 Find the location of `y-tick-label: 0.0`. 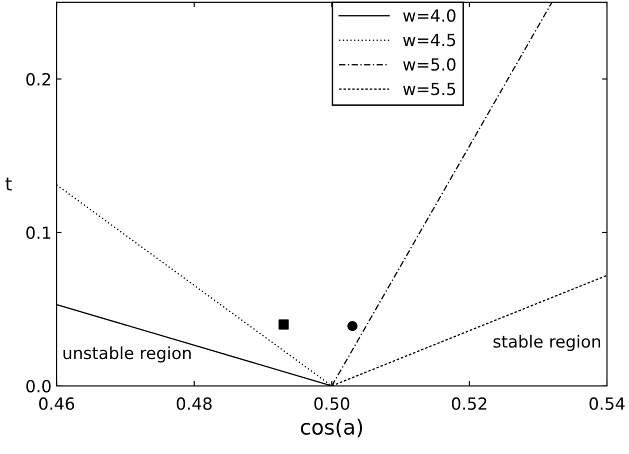

y-tick-label: 0.0 is located at coordinates (38, 386).